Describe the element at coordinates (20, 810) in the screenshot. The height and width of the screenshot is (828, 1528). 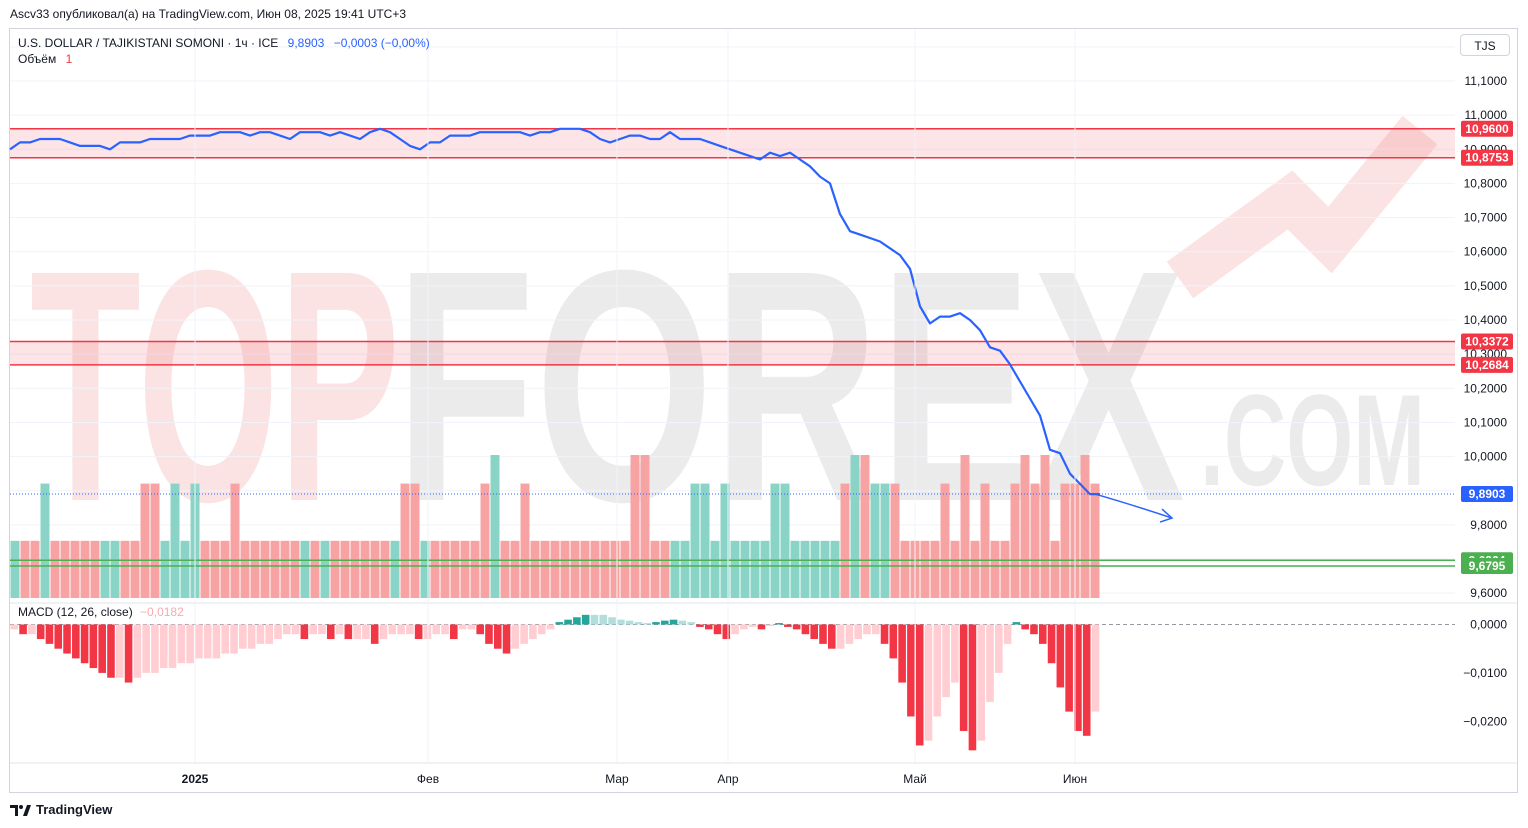
I see `tradingview-logo-icon` at that location.